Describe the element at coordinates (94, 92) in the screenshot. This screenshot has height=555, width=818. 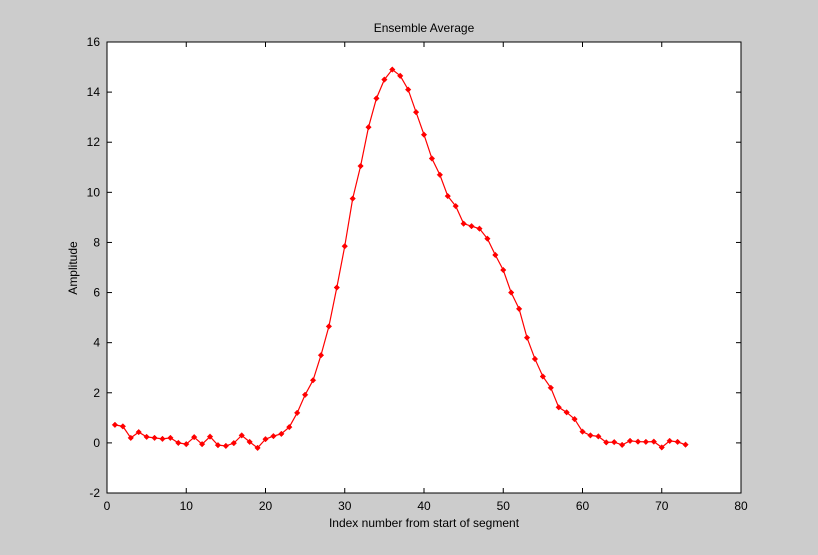
I see `y-tick-label: 14` at that location.